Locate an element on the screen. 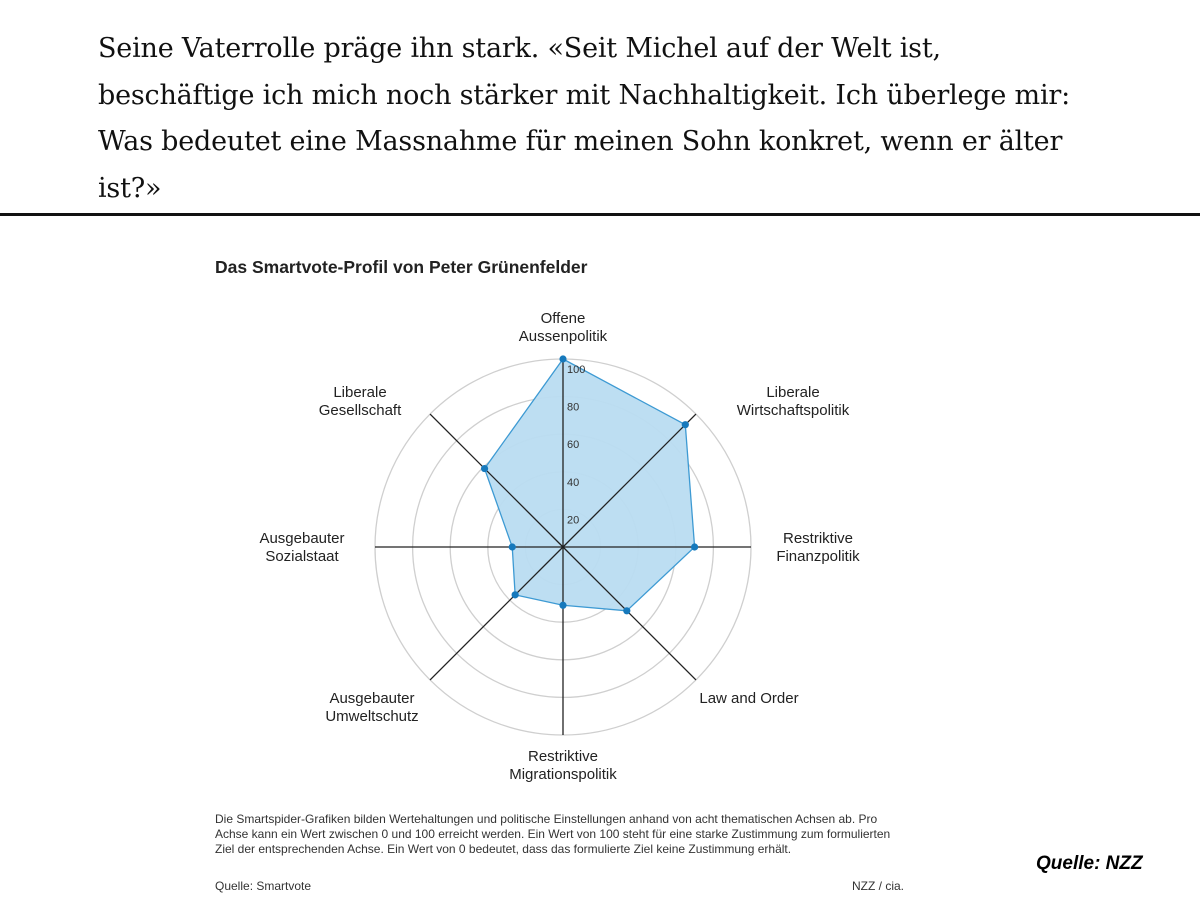 The height and width of the screenshot is (917, 1200). series-points is located at coordinates (589, 485).